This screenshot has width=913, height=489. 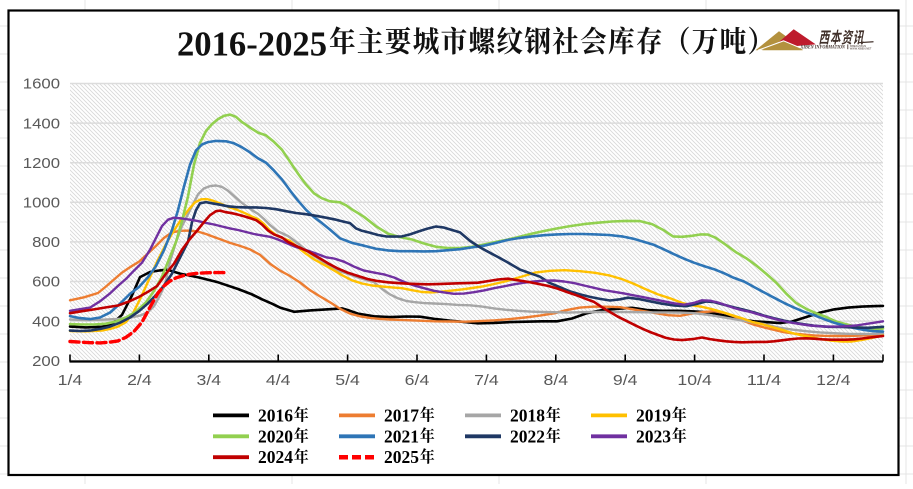 I want to click on svg-text: 2025, so click(x=401, y=457).